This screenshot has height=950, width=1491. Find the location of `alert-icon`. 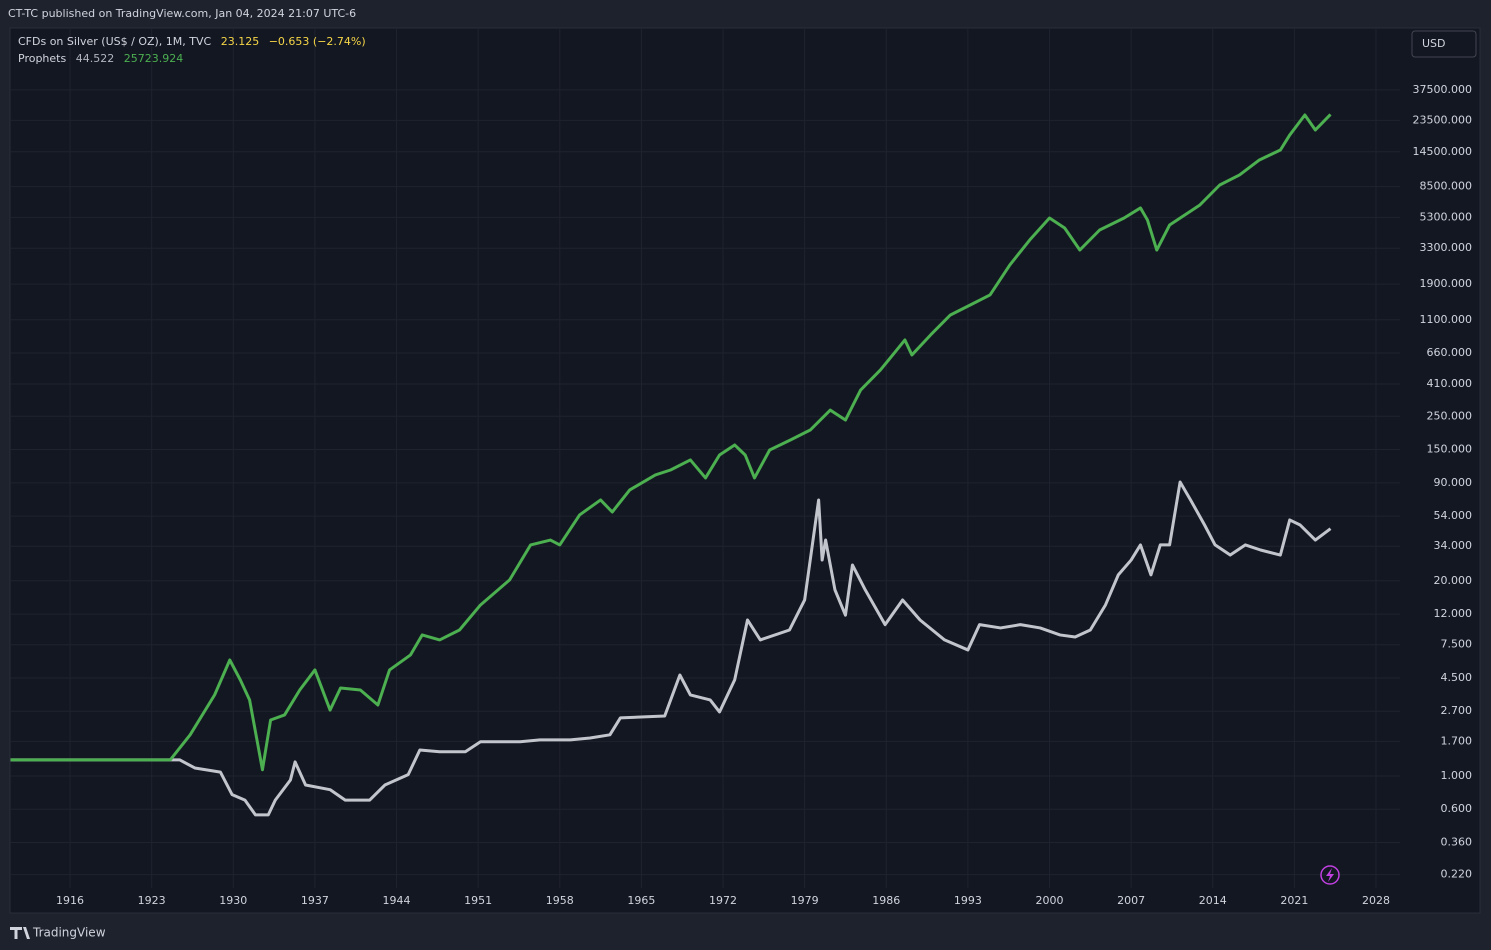

alert-icon is located at coordinates (1330, 875).